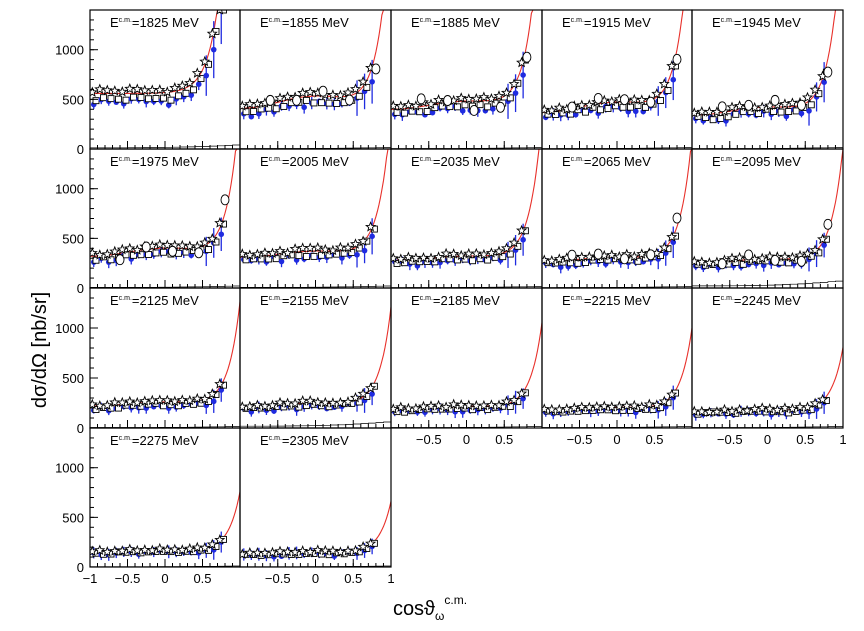 This screenshot has width=864, height=631. Describe the element at coordinates (455, 600) in the screenshot. I see `x-axis-title-superscript: c.m.` at that location.